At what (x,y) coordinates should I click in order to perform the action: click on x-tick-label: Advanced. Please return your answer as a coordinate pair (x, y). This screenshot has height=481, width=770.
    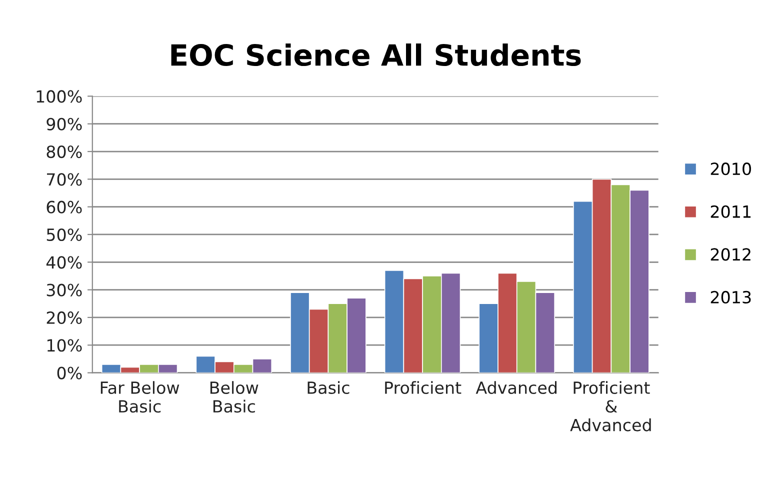
    Looking at the image, I should click on (516, 387).